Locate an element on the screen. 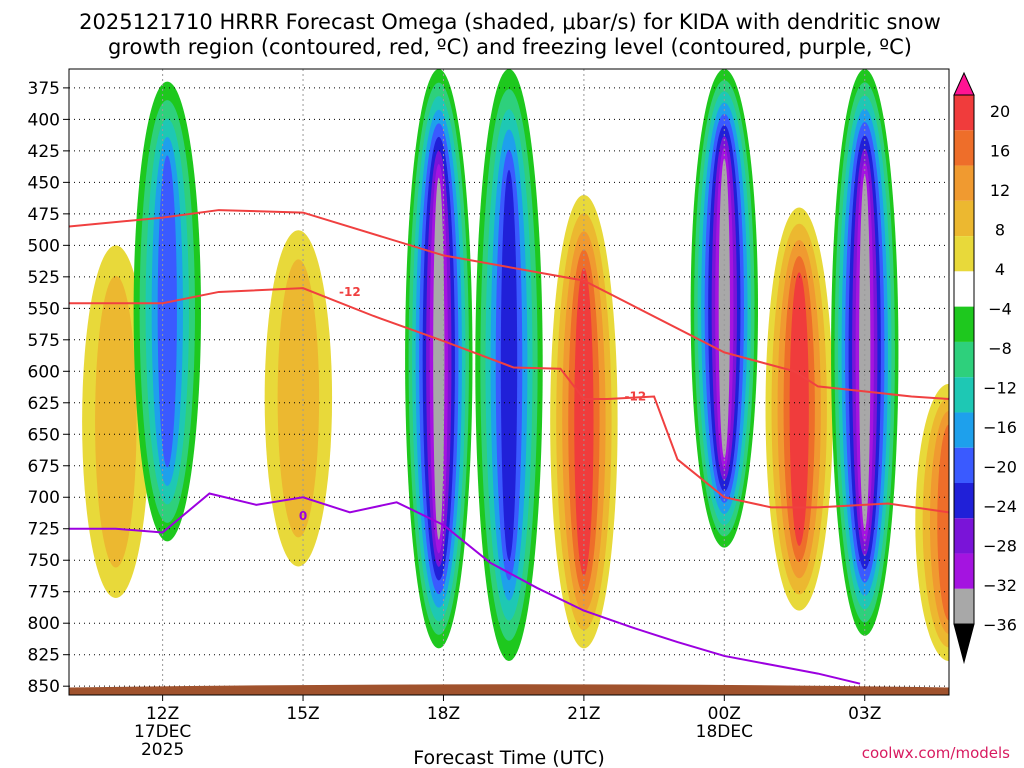  colorbar-label: 16 is located at coordinates (1000, 151).